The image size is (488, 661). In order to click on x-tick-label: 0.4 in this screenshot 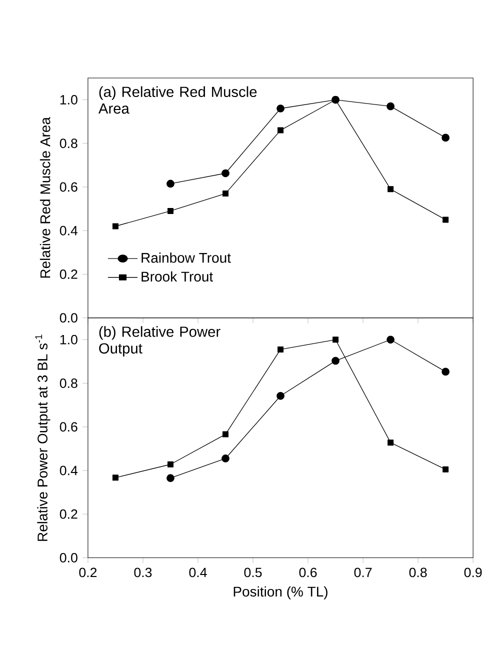, I will do `click(198, 573)`.